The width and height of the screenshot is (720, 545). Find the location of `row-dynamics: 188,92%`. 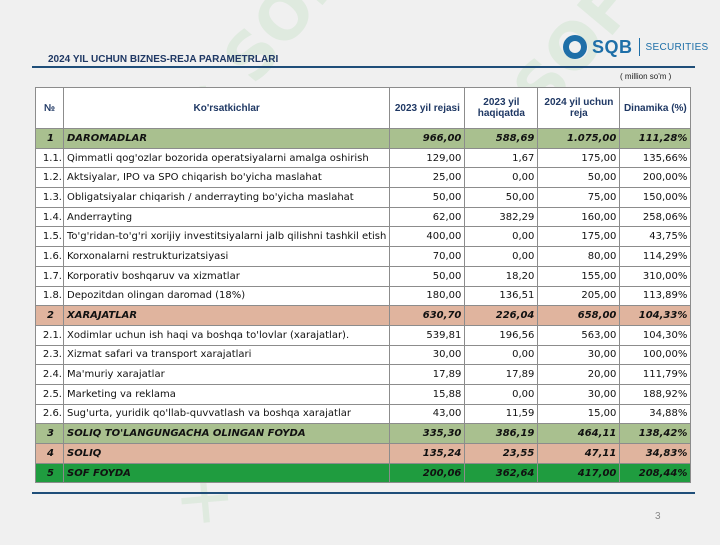

row-dynamics: 188,92% is located at coordinates (655, 394).